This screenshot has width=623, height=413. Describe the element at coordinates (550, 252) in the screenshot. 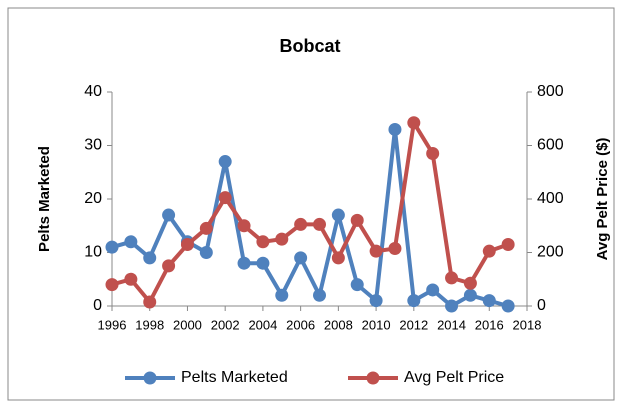

I see `y2-tick-label: 200` at that location.